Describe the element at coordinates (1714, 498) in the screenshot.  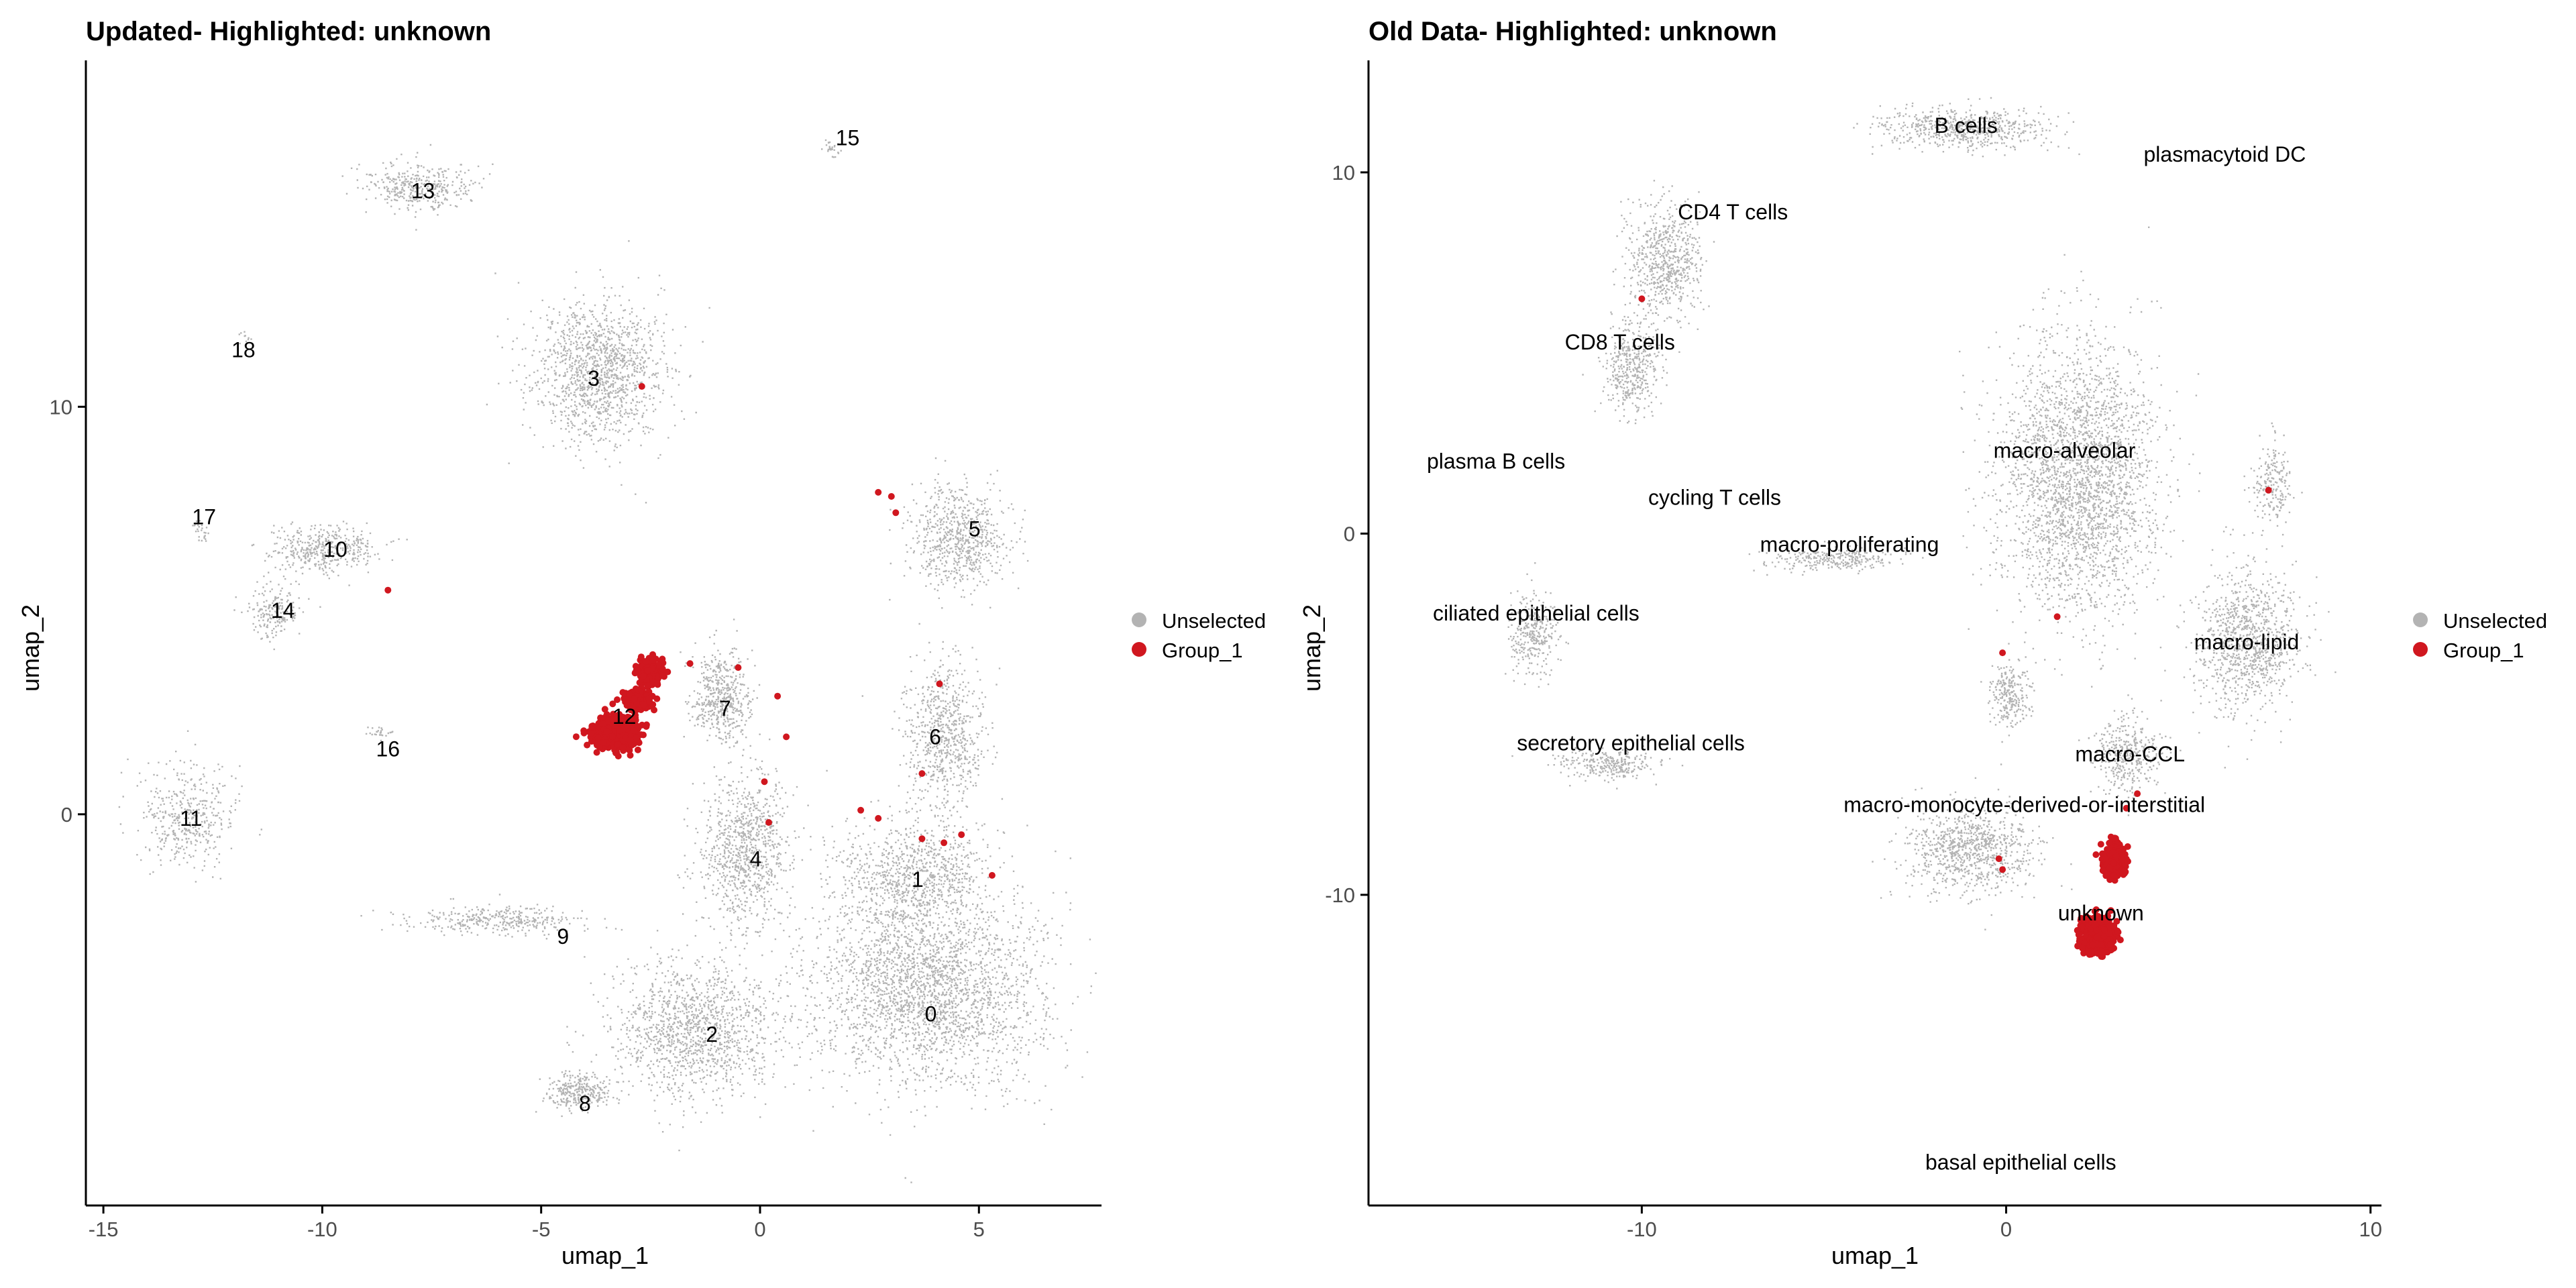
I see `cluster-label: cycling T cells` at that location.